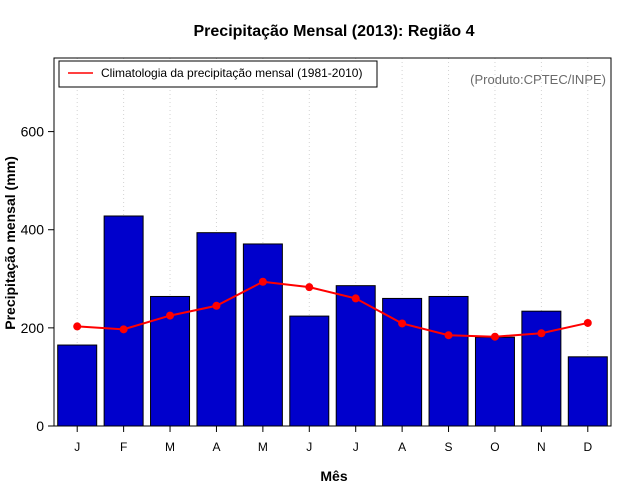  Describe the element at coordinates (10, 243) in the screenshot. I see `y-axis-label: Precipitação mensal (mm)` at that location.